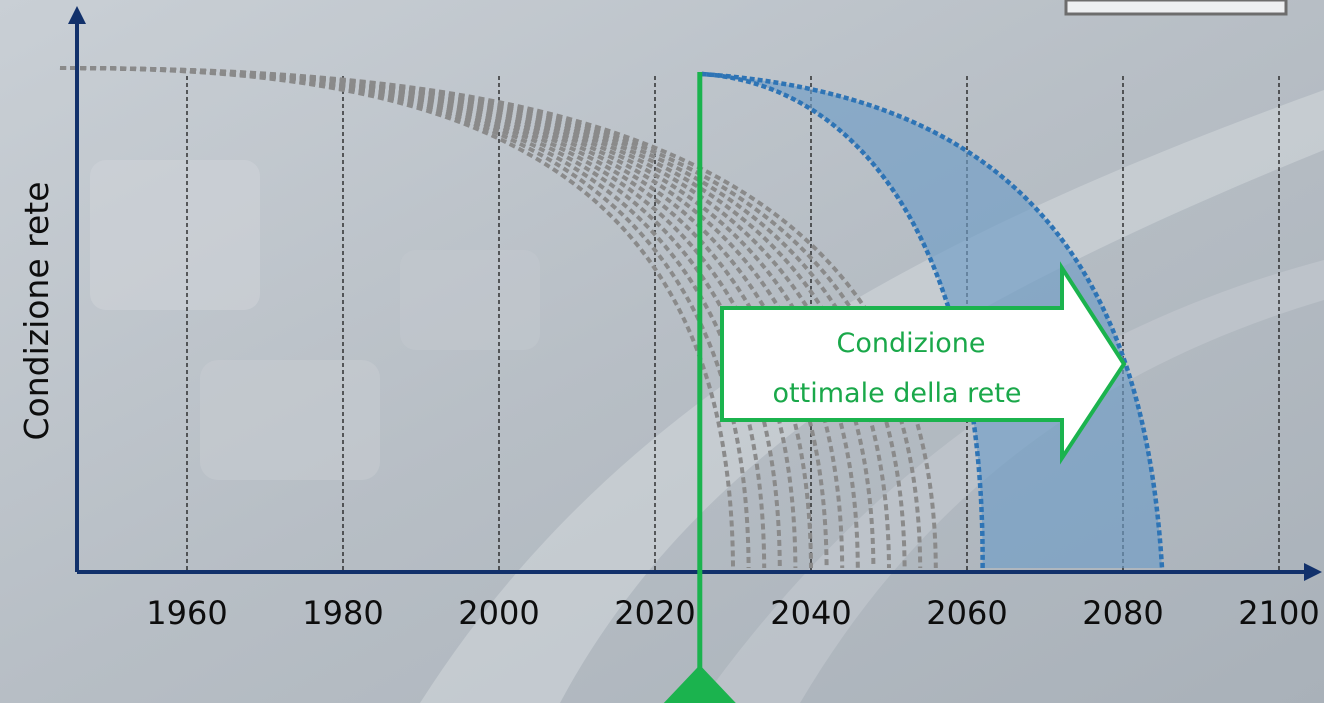 The height and width of the screenshot is (703, 1324). I want to click on callout-arrow, so click(923, 363).